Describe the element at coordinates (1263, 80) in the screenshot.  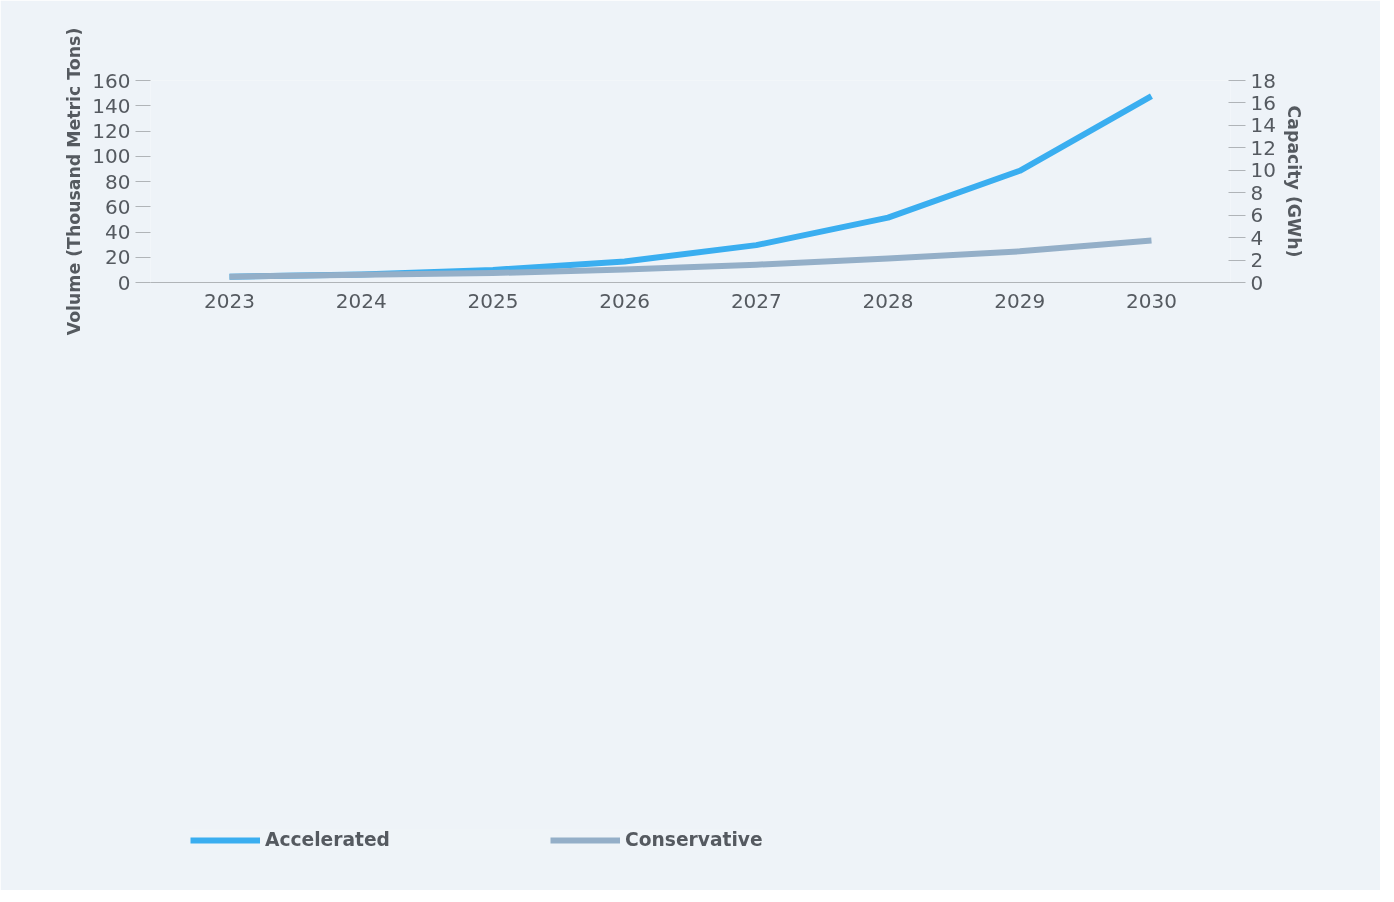
I see `y2-tick-label: 18` at that location.